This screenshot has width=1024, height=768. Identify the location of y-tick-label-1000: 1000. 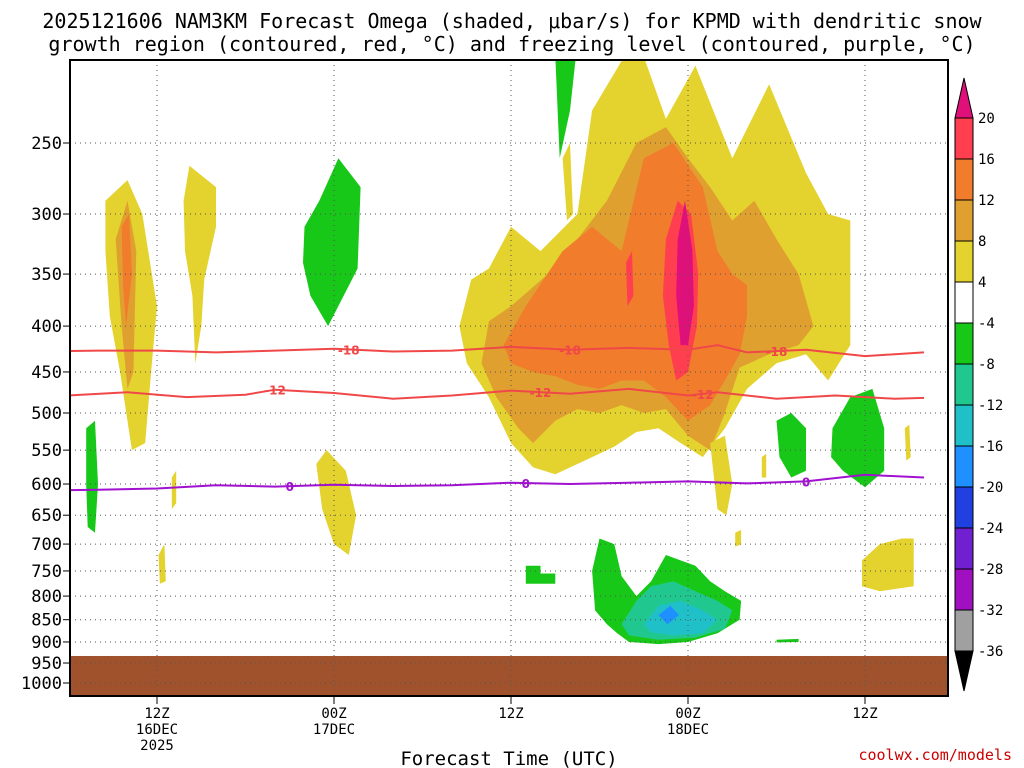
(41, 684).